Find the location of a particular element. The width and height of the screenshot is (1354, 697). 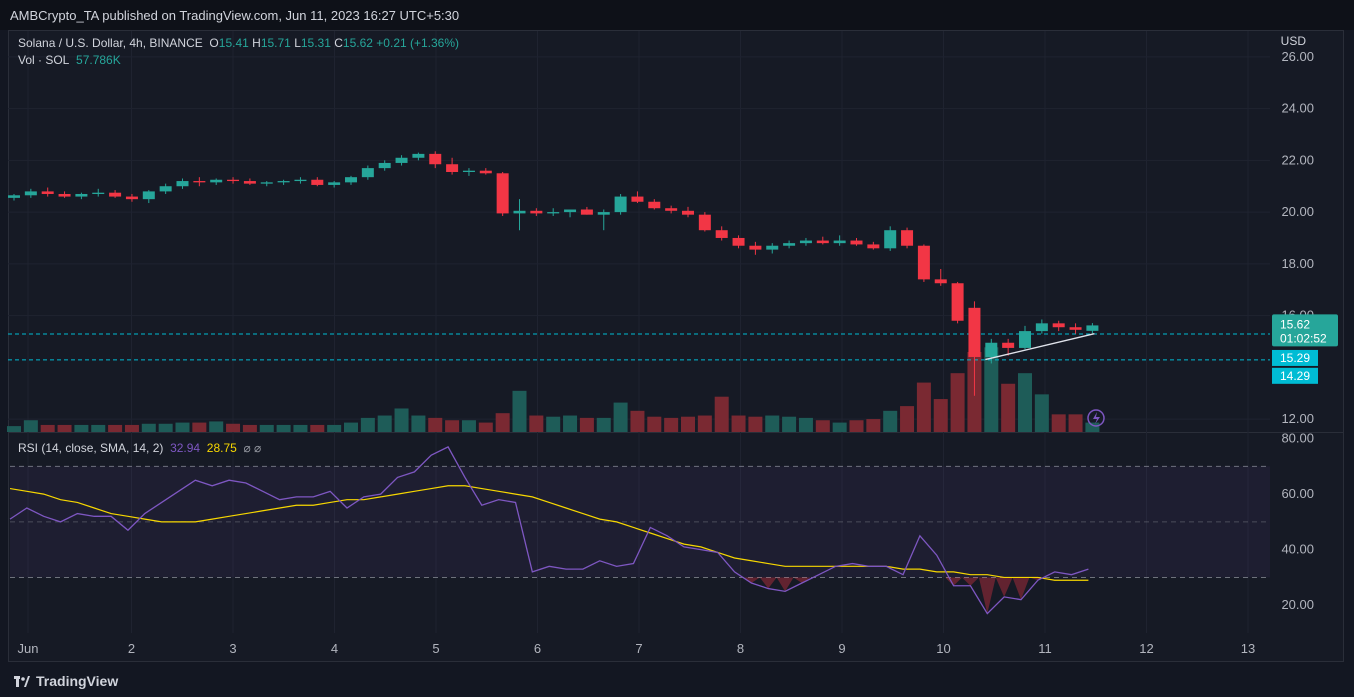

volume-value: 57.786K is located at coordinates (98, 60).